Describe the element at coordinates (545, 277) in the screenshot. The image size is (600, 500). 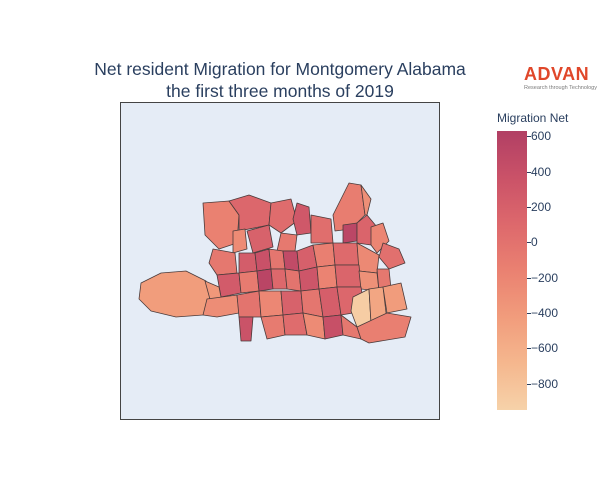
I see `colorbar-tick-label: −200` at that location.